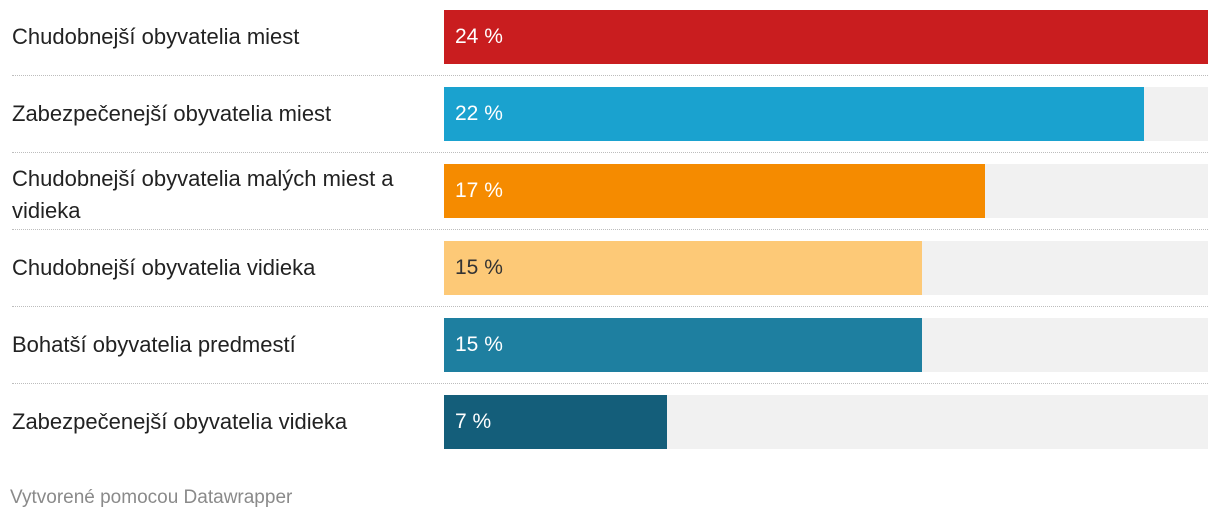 The image size is (1220, 524). Describe the element at coordinates (479, 113) in the screenshot. I see `value-label: 22 %` at that location.